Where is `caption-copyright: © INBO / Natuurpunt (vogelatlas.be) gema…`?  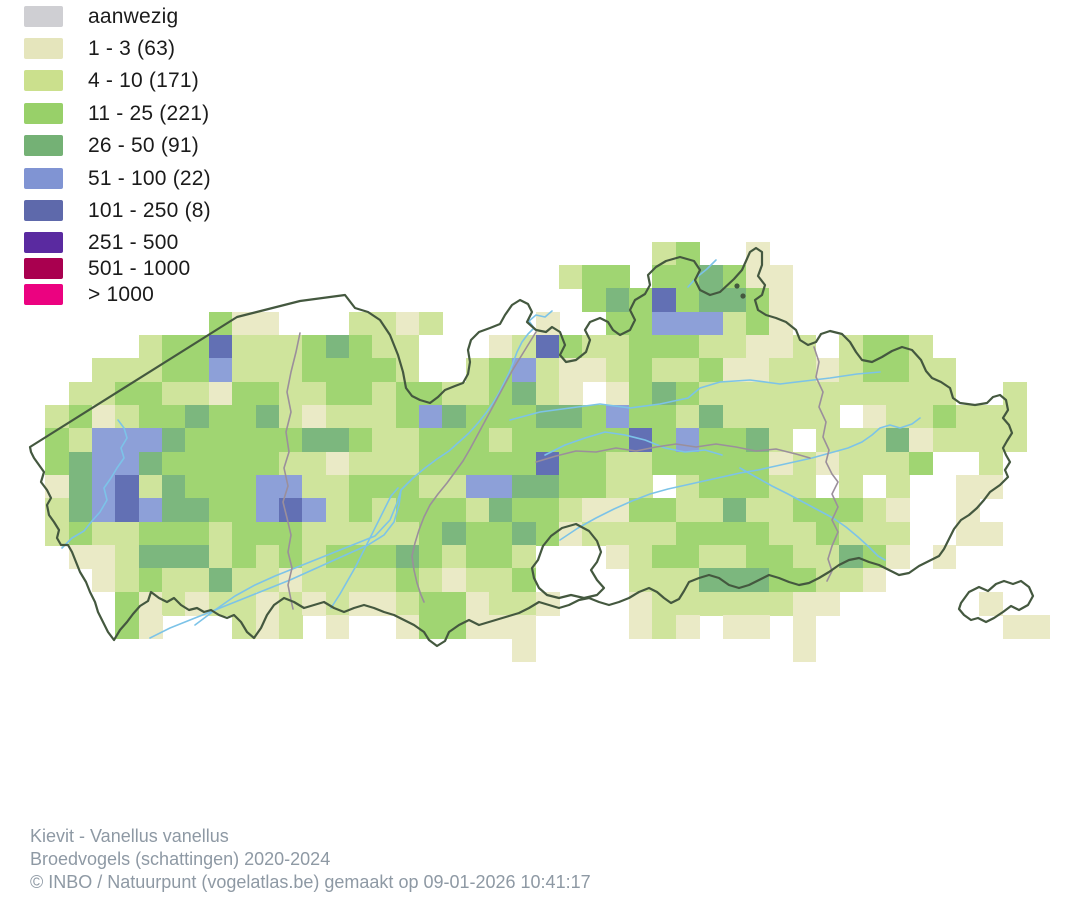
caption-copyright: © INBO / Natuurpunt (vogelatlas.be) gema… is located at coordinates (310, 882).